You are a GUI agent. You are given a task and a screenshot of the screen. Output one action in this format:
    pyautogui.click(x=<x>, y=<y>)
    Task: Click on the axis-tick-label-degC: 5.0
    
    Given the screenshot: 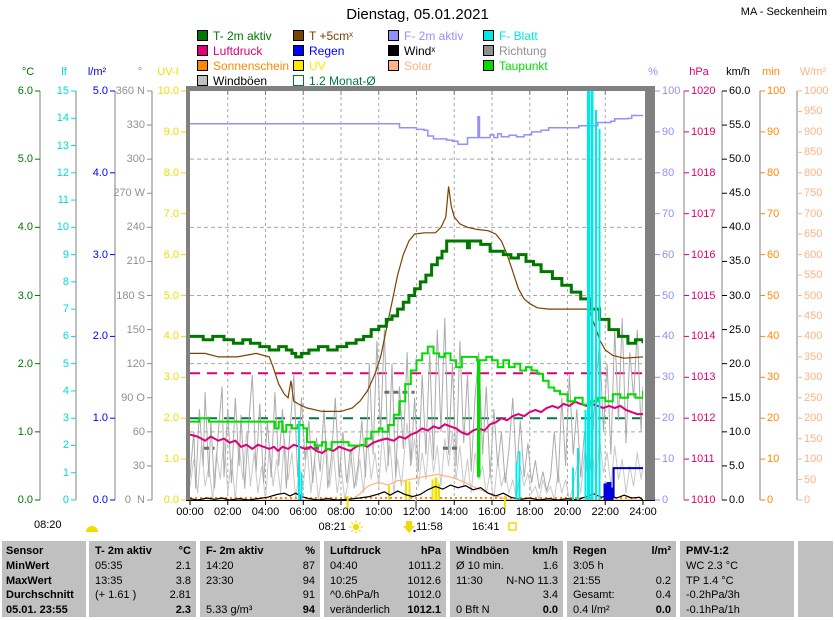 What is the action you would take?
    pyautogui.click(x=25, y=159)
    